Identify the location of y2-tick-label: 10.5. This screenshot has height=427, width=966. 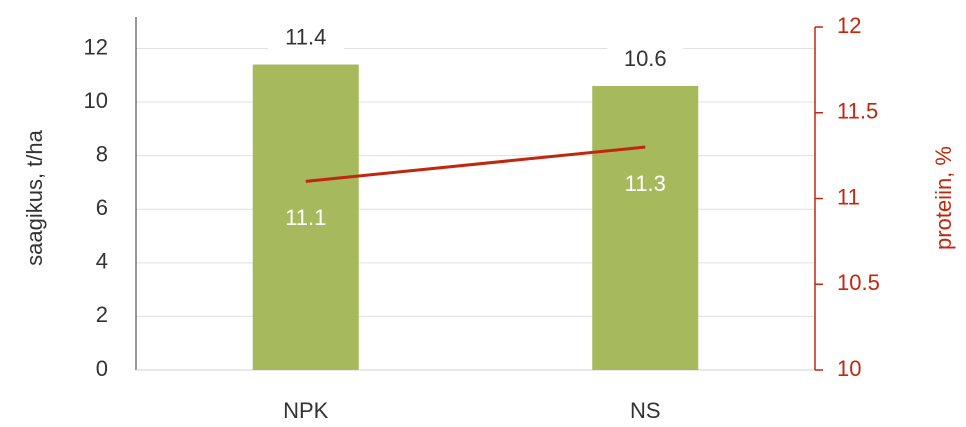
(858, 282).